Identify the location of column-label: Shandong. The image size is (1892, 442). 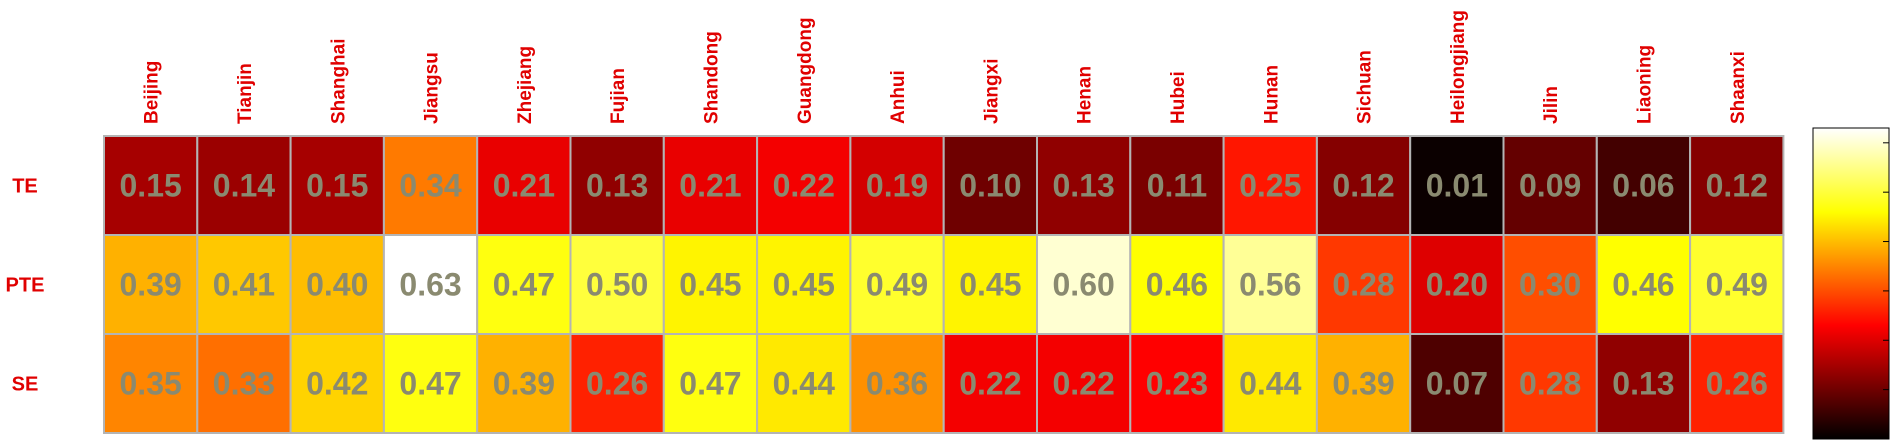
(711, 77).